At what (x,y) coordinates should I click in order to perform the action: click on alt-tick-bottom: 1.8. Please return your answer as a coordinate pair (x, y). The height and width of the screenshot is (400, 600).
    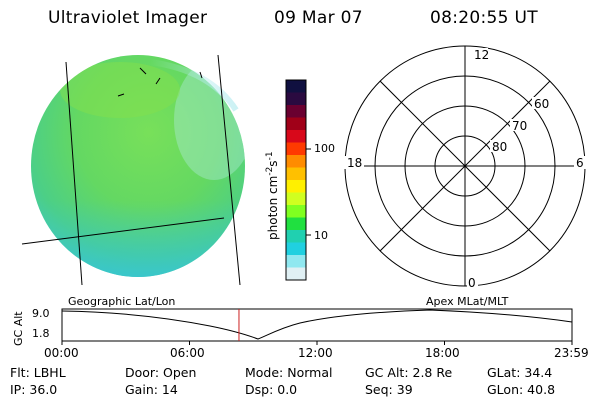
    Looking at the image, I should click on (41, 333).